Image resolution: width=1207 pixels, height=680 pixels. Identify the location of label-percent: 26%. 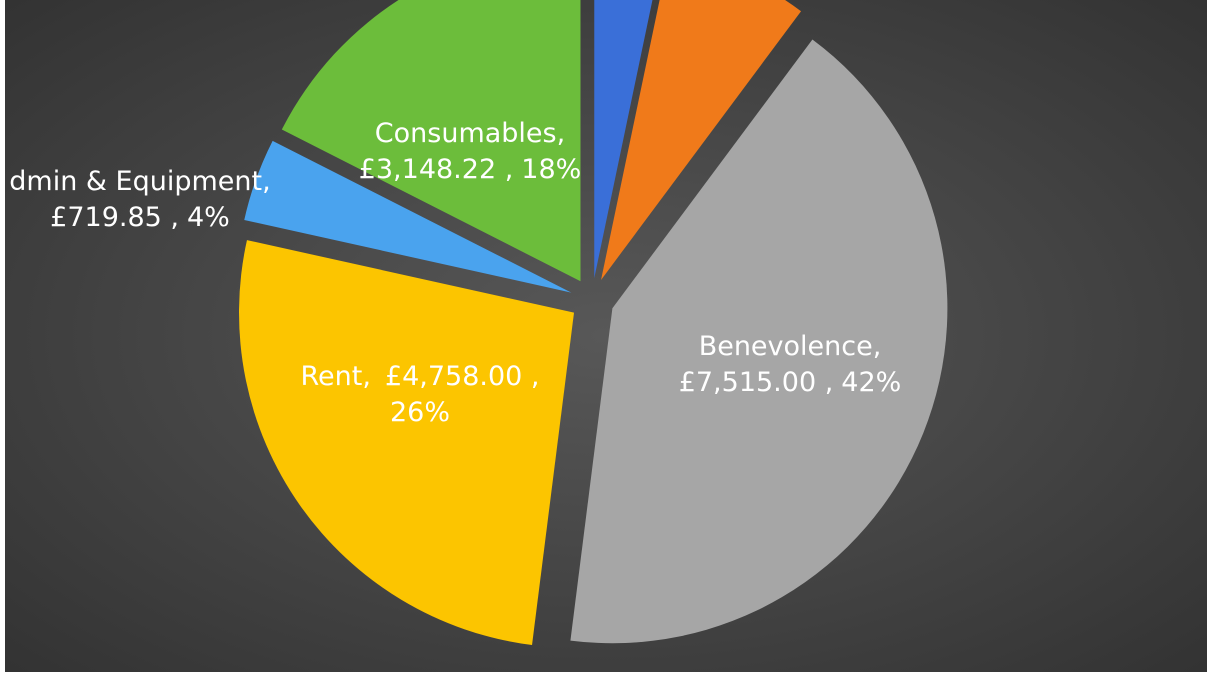
(420, 412).